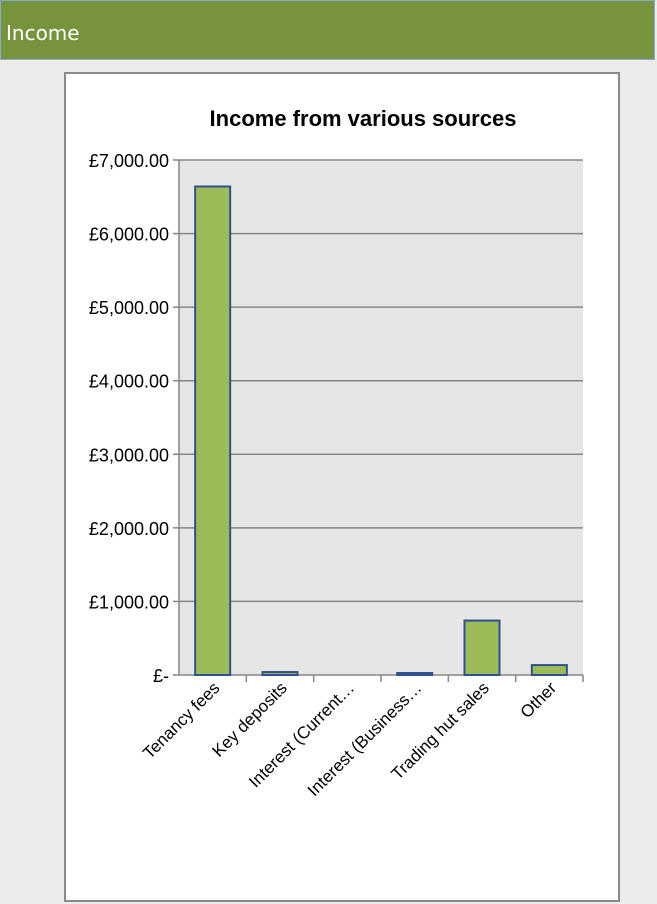 The image size is (657, 904). Describe the element at coordinates (129, 529) in the screenshot. I see `y-tick-label: £2,000.00` at that location.